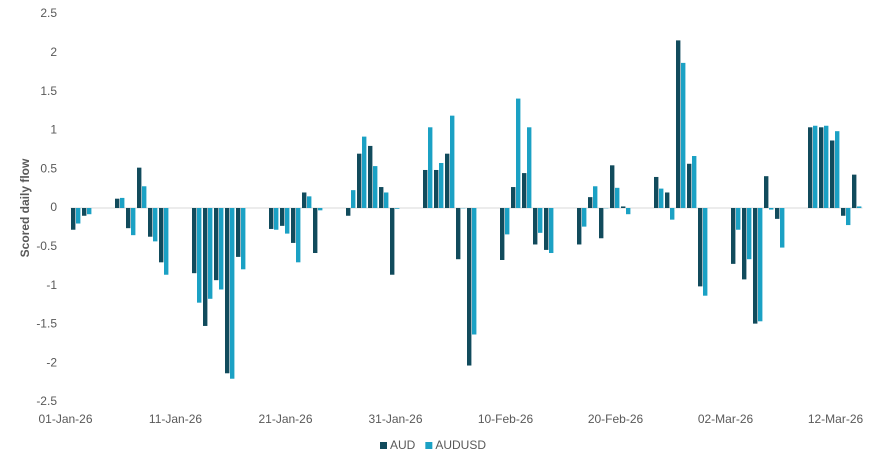  What do you see at coordinates (53, 207) in the screenshot?
I see `y-tick-label: 0` at bounding box center [53, 207].